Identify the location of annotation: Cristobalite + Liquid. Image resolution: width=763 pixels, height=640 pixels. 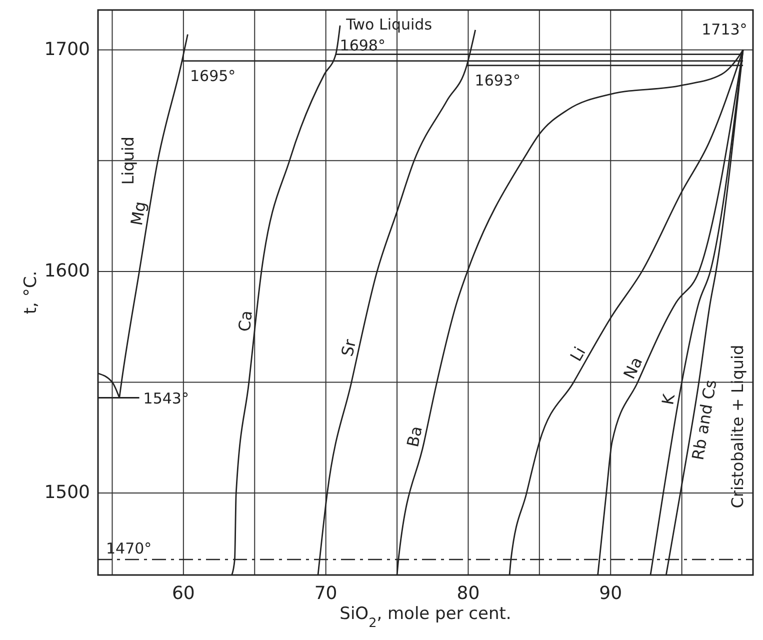
(738, 426).